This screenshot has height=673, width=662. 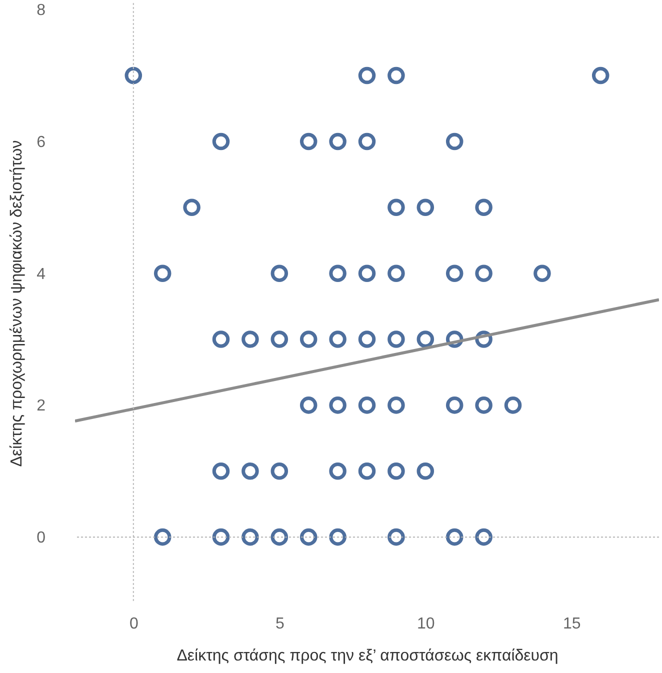 What do you see at coordinates (41, 11) in the screenshot?
I see `y-tick-label: 8` at bounding box center [41, 11].